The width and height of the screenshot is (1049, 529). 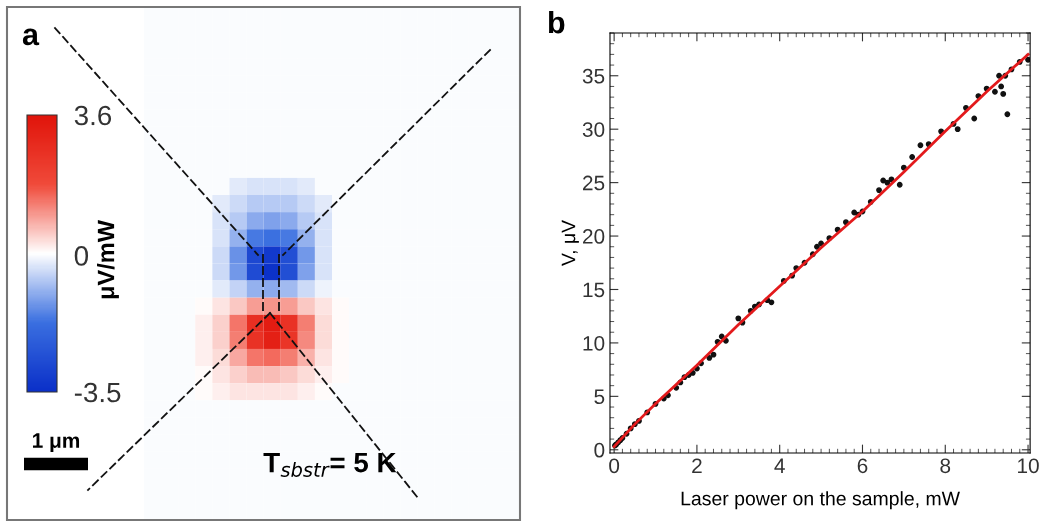 I want to click on x-tick-label: 2, so click(x=697, y=465).